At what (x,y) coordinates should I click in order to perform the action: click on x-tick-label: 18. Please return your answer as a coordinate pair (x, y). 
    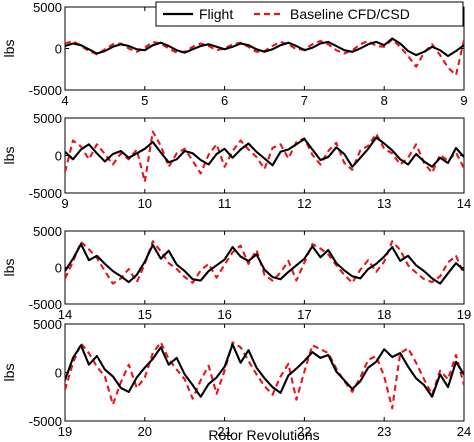
    Looking at the image, I should click on (384, 314).